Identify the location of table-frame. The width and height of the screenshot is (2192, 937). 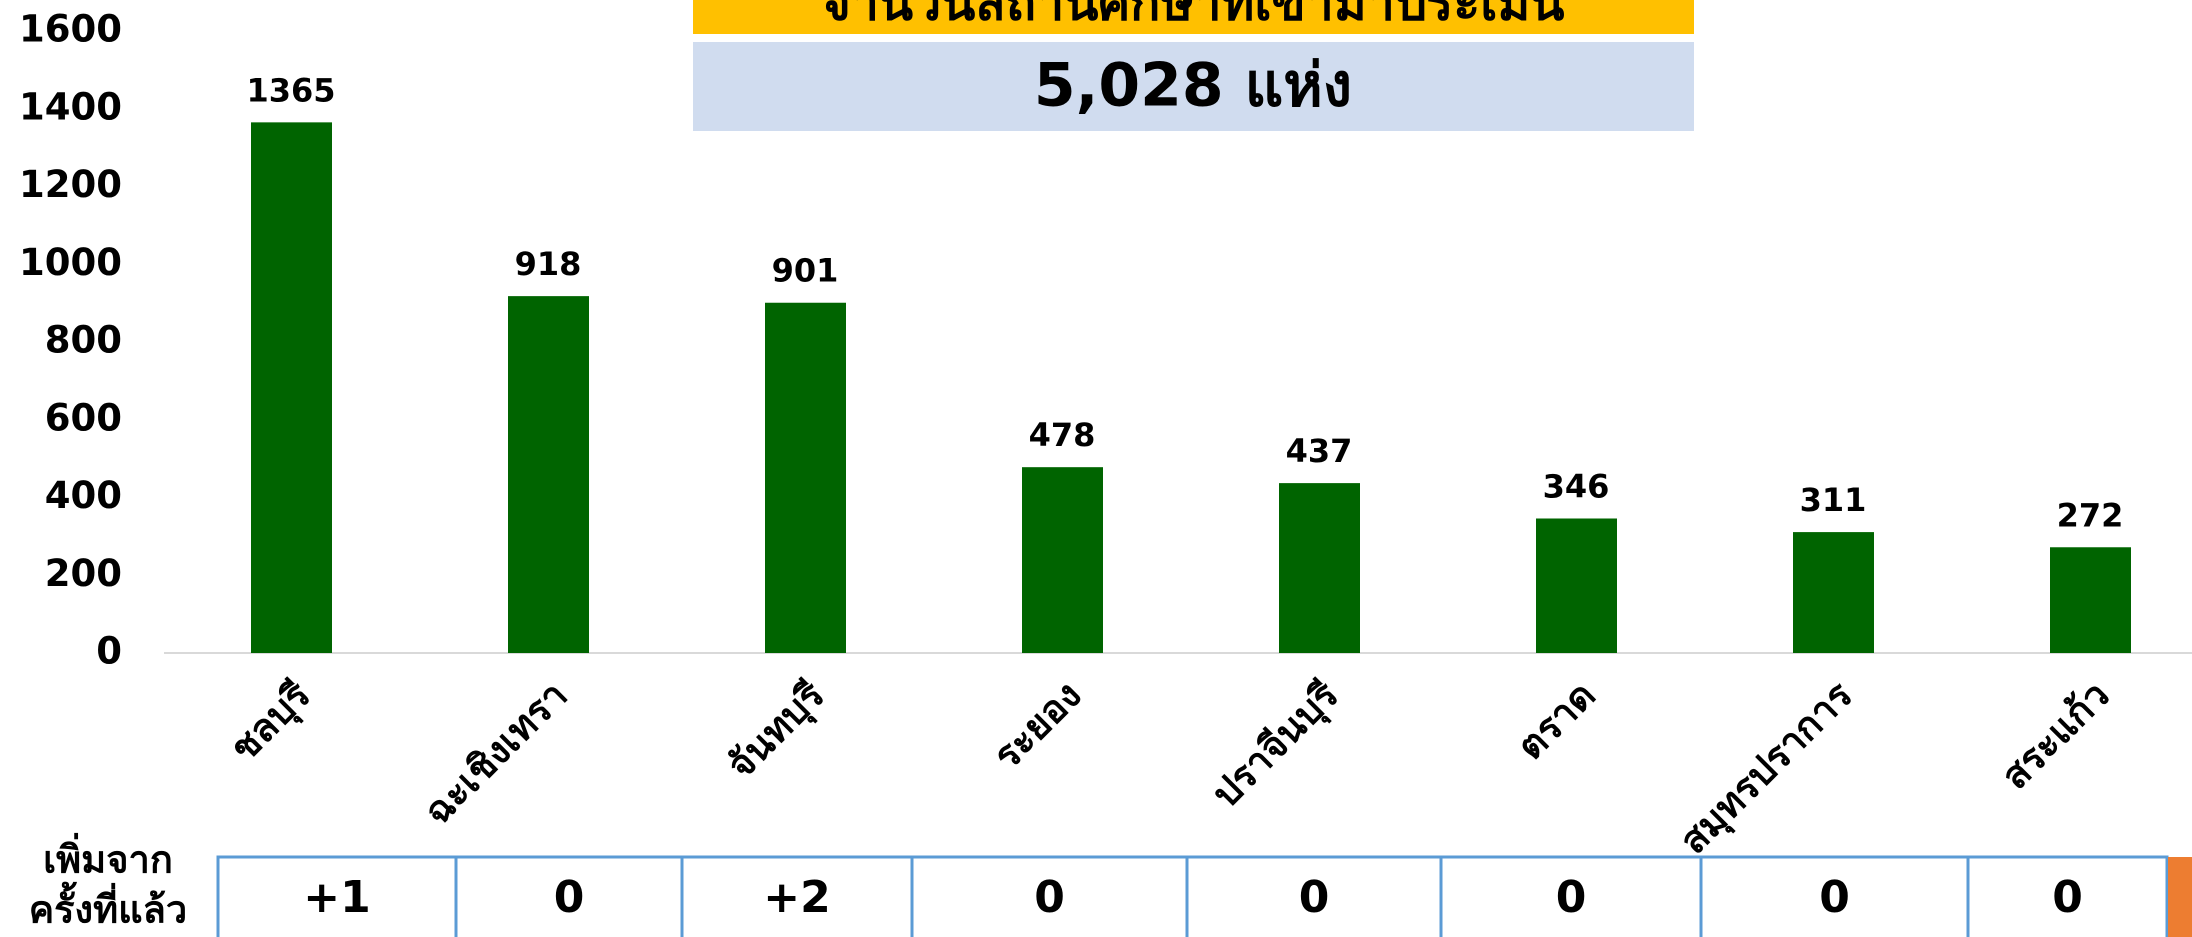
(1192, 896).